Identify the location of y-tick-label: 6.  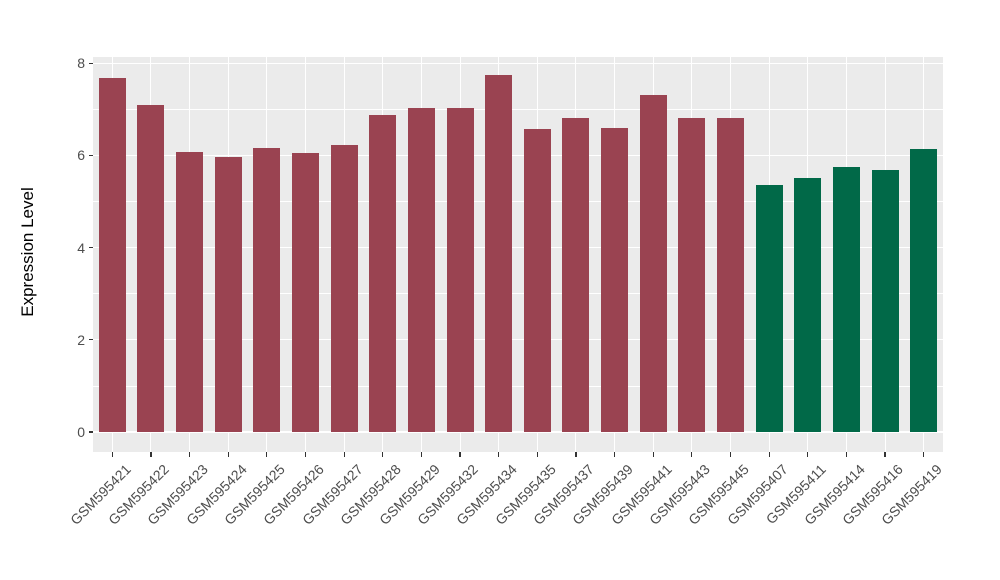
(81, 155).